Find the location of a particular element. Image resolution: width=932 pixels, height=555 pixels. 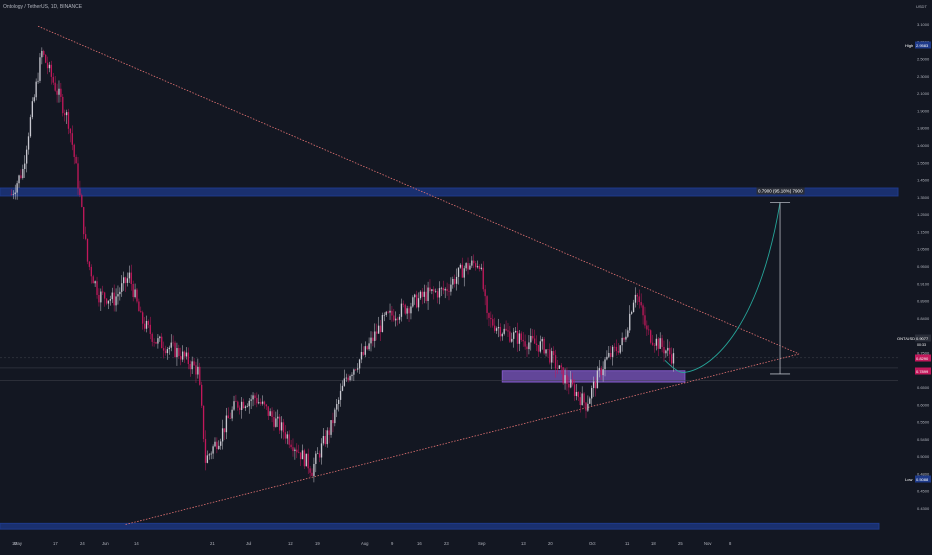

y-tick-label: 1.2500 is located at coordinates (923, 214).